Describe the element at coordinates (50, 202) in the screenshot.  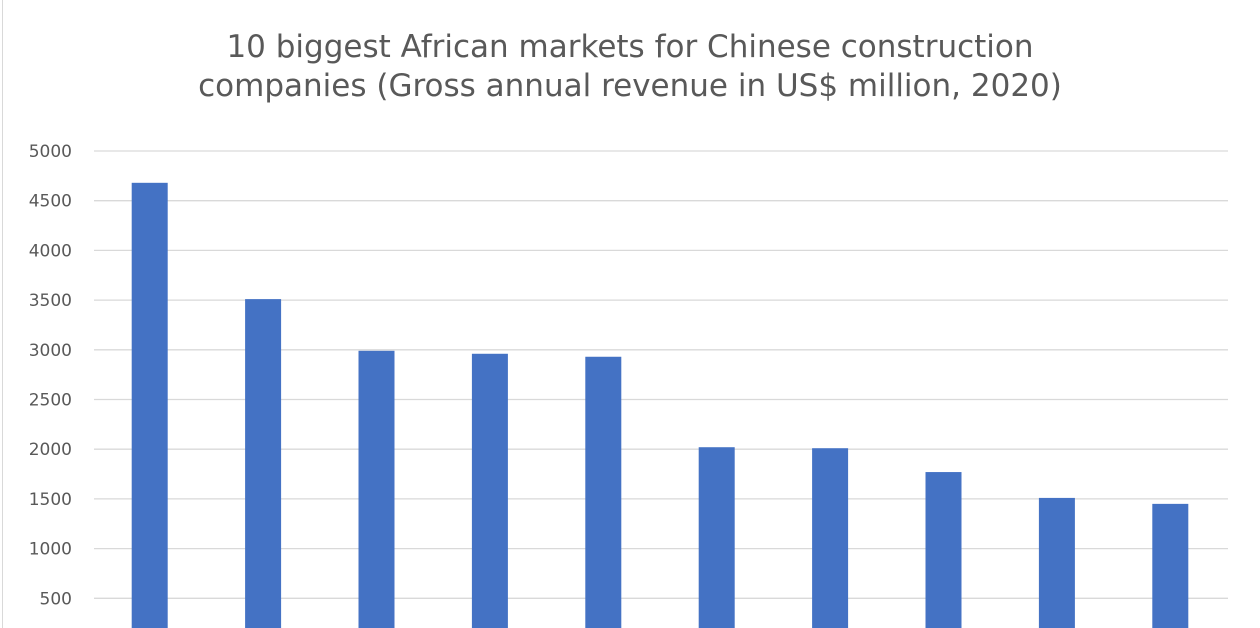
I see `y-tick-label: 4500` at that location.